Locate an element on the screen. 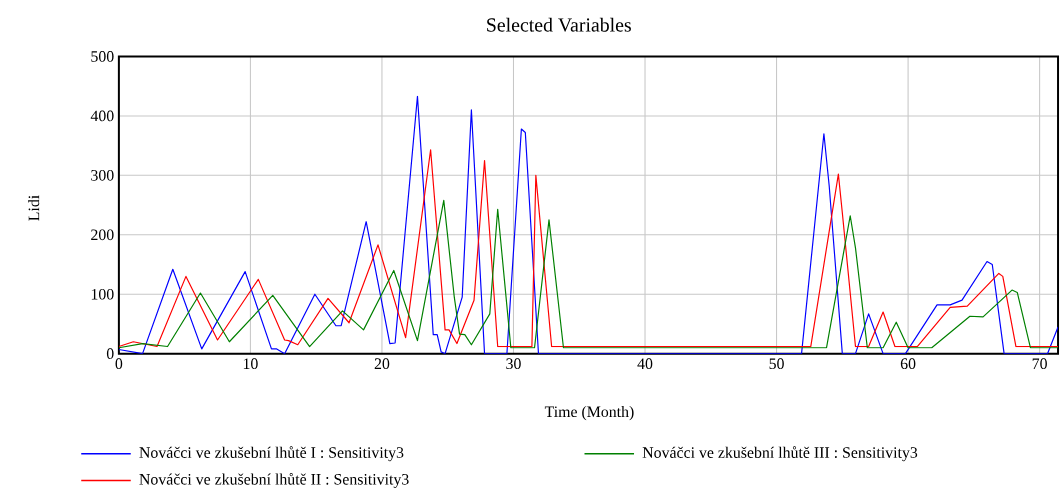  y-axis-title: Lidi is located at coordinates (34, 207).